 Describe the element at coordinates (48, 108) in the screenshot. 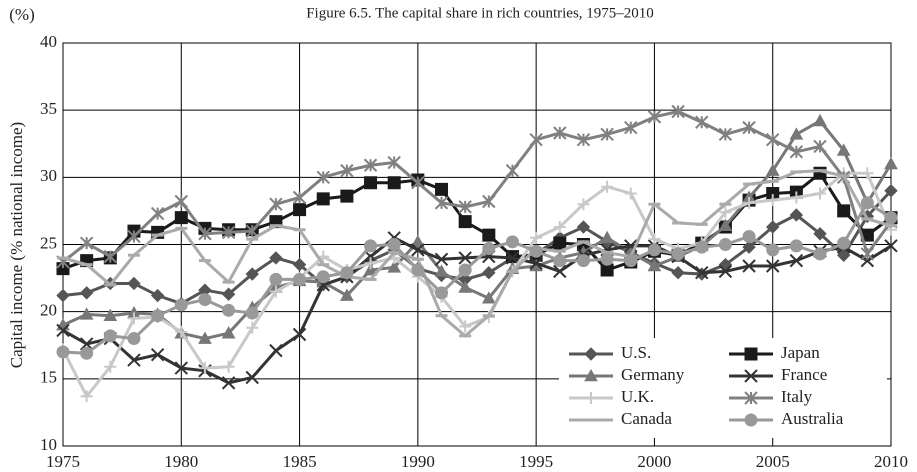

I see `y-tick-label: 35` at that location.